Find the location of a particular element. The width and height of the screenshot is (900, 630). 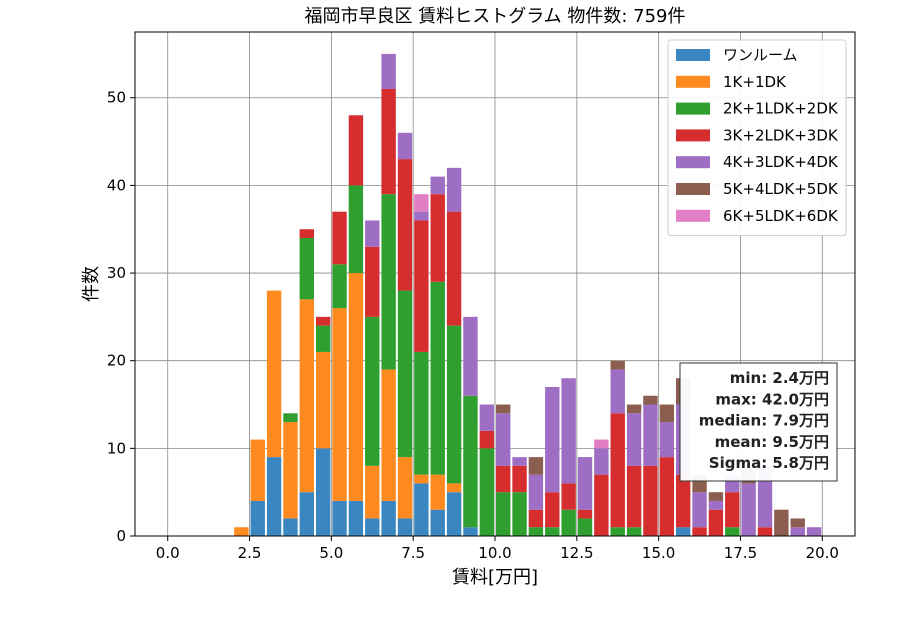

legend-label: 5K+4LDK+5DK is located at coordinates (781, 189).